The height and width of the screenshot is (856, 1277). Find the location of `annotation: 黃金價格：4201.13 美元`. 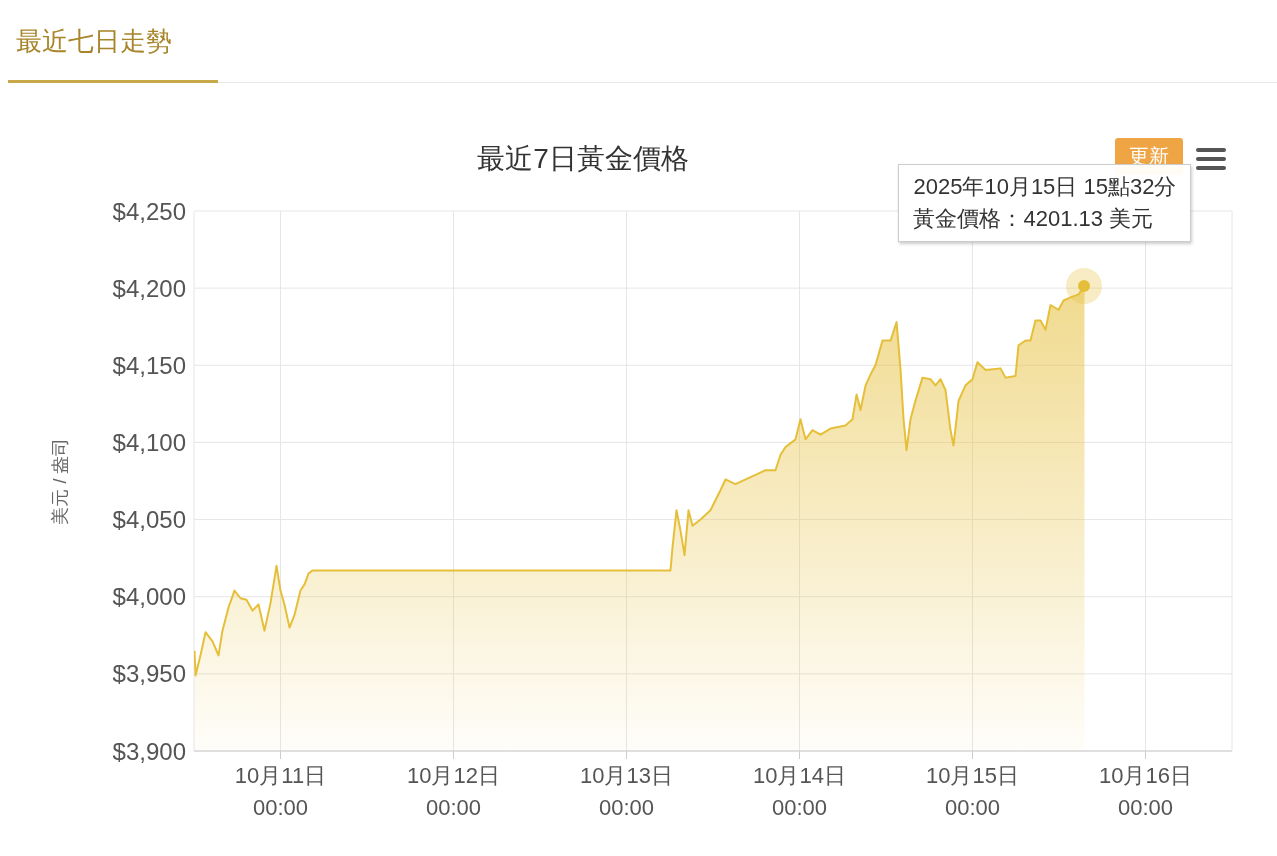

annotation: 黃金價格：4201.13 美元 is located at coordinates (1034, 219).